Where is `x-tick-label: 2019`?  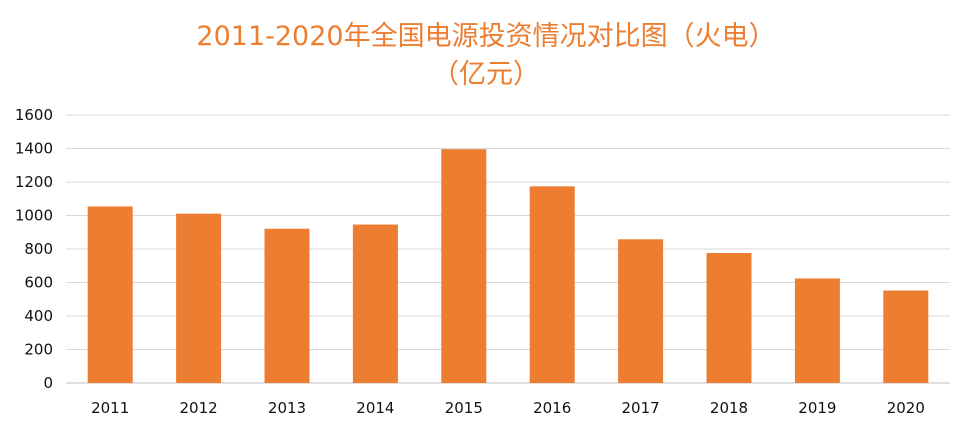 x-tick-label: 2019 is located at coordinates (817, 408).